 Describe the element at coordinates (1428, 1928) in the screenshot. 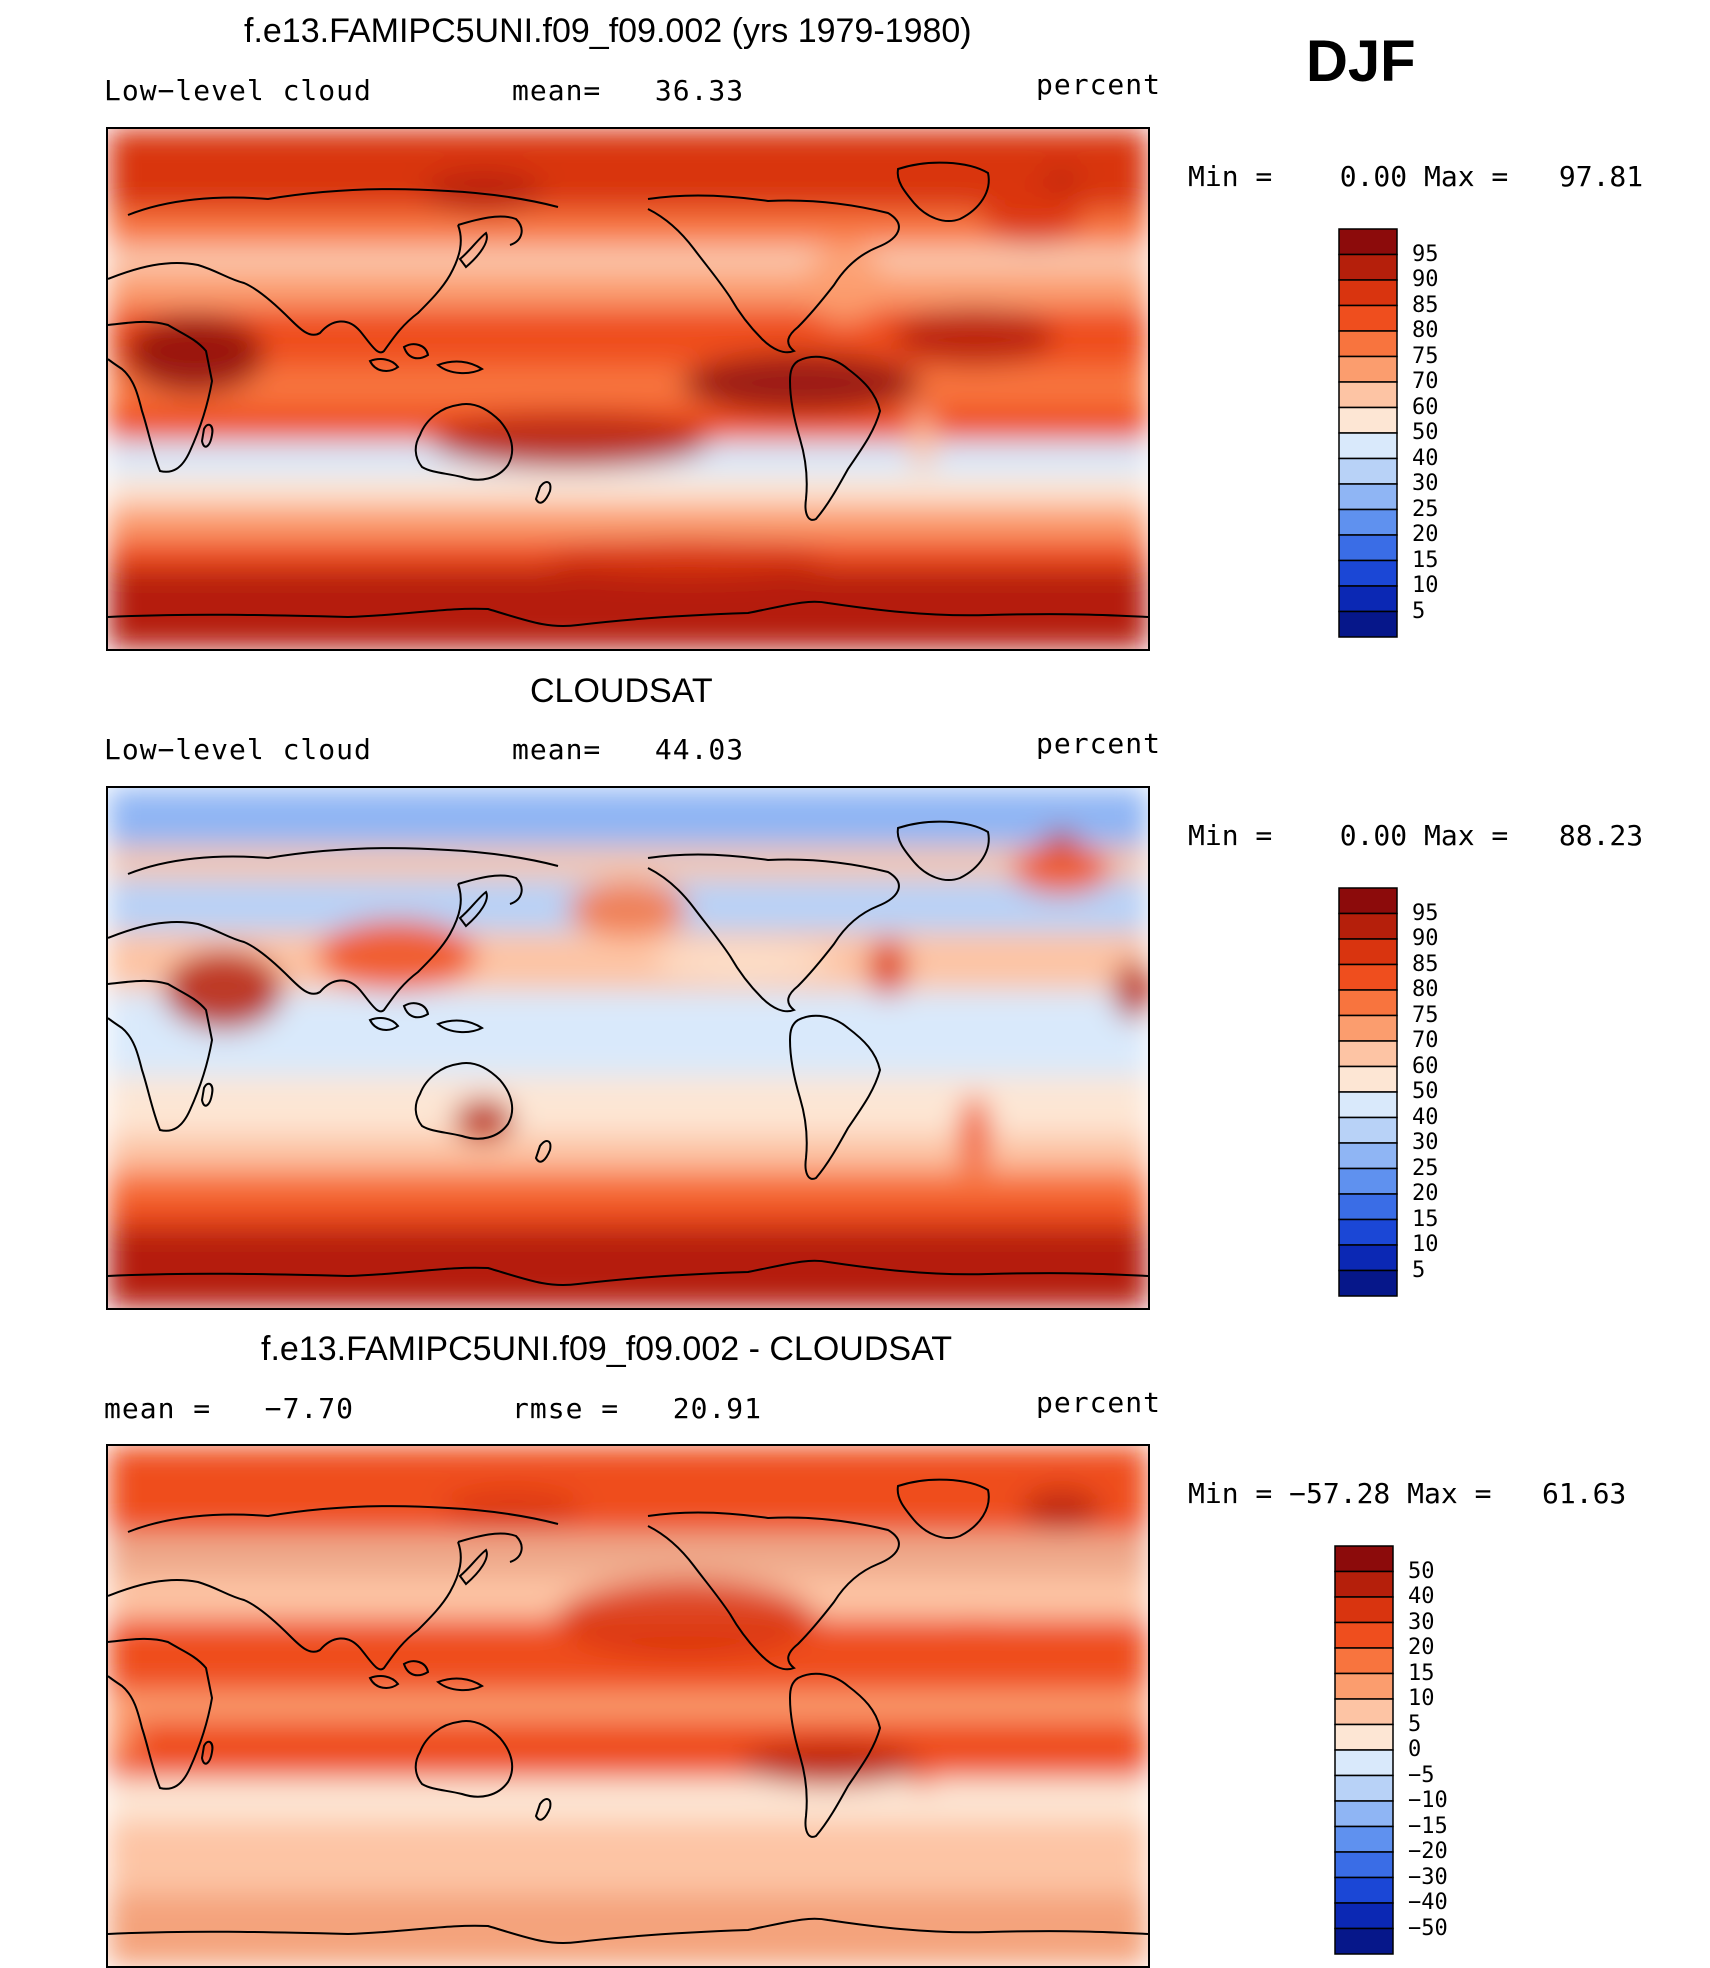

I see `colorbar-tick-label: −50` at that location.